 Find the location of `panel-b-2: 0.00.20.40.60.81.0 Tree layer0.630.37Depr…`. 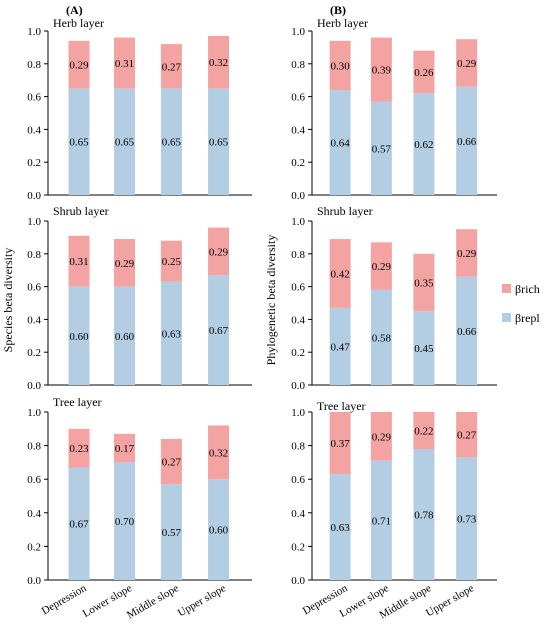

panel-b-2: 0.00.20.40.60.81.0 Tree layer0.630.37Depr… is located at coordinates (394, 510).